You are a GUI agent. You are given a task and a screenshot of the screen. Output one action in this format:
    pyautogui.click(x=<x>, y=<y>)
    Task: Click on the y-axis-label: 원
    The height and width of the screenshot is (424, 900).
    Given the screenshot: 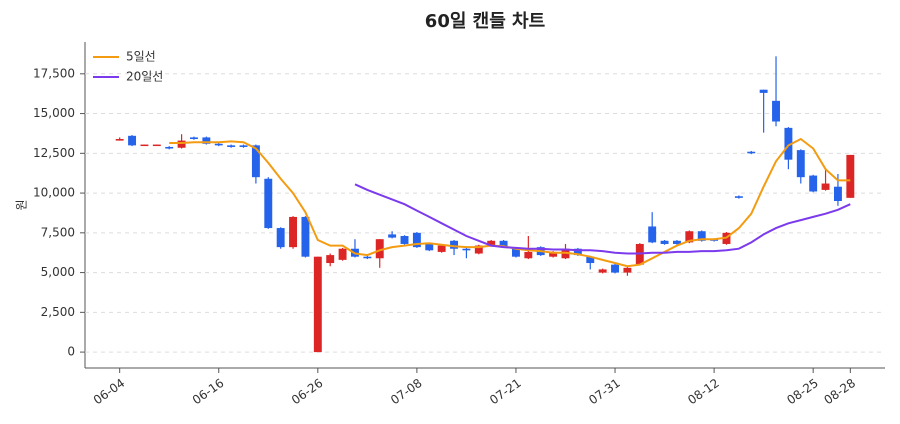 What is the action you would take?
    pyautogui.click(x=22, y=204)
    